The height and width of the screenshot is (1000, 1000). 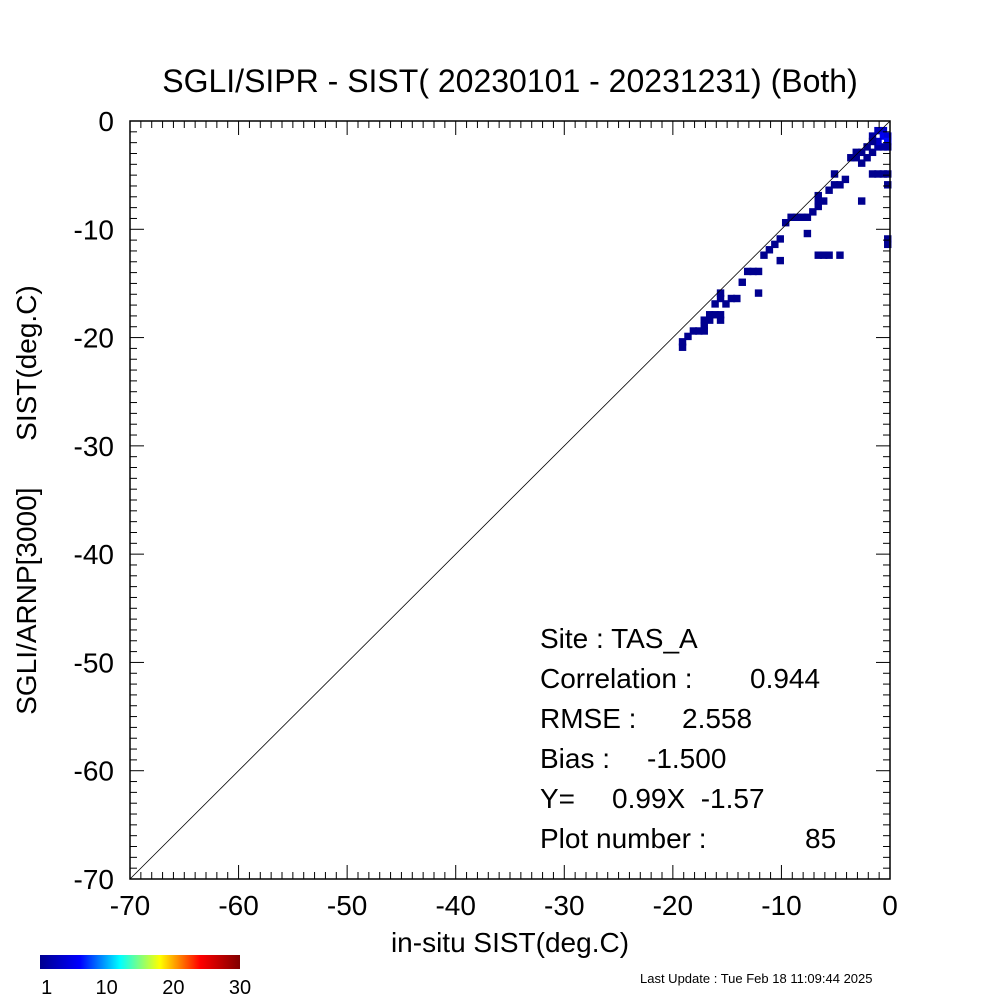 What do you see at coordinates (756, 978) in the screenshot?
I see `last-update-footer: Last Update : Tue Feb 18 11:09:44 2025` at bounding box center [756, 978].